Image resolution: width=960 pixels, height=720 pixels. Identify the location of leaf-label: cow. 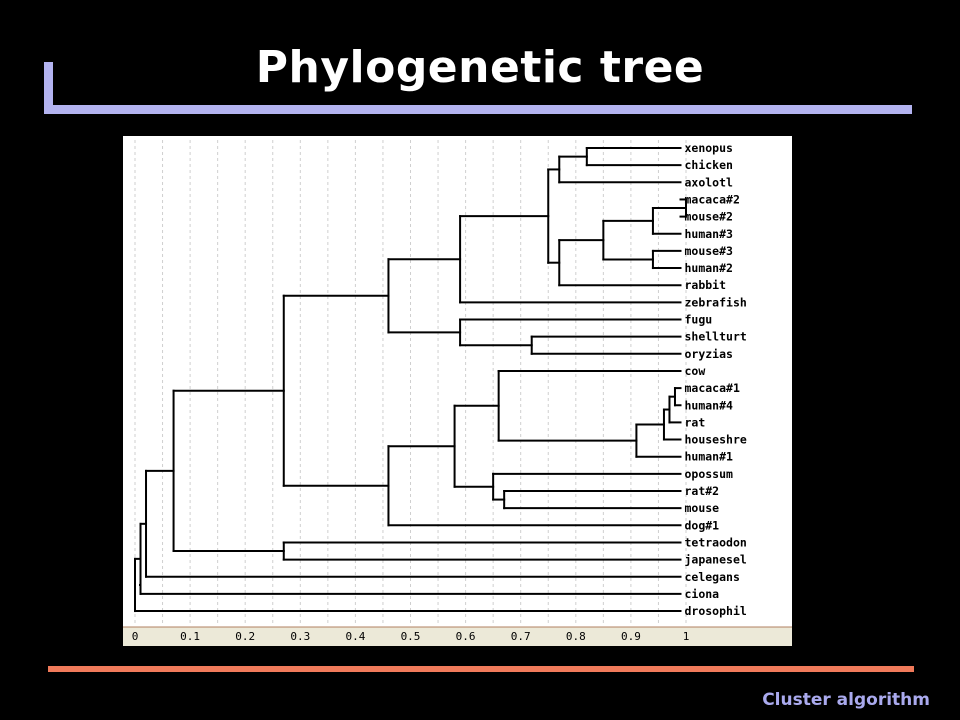
(694, 371).